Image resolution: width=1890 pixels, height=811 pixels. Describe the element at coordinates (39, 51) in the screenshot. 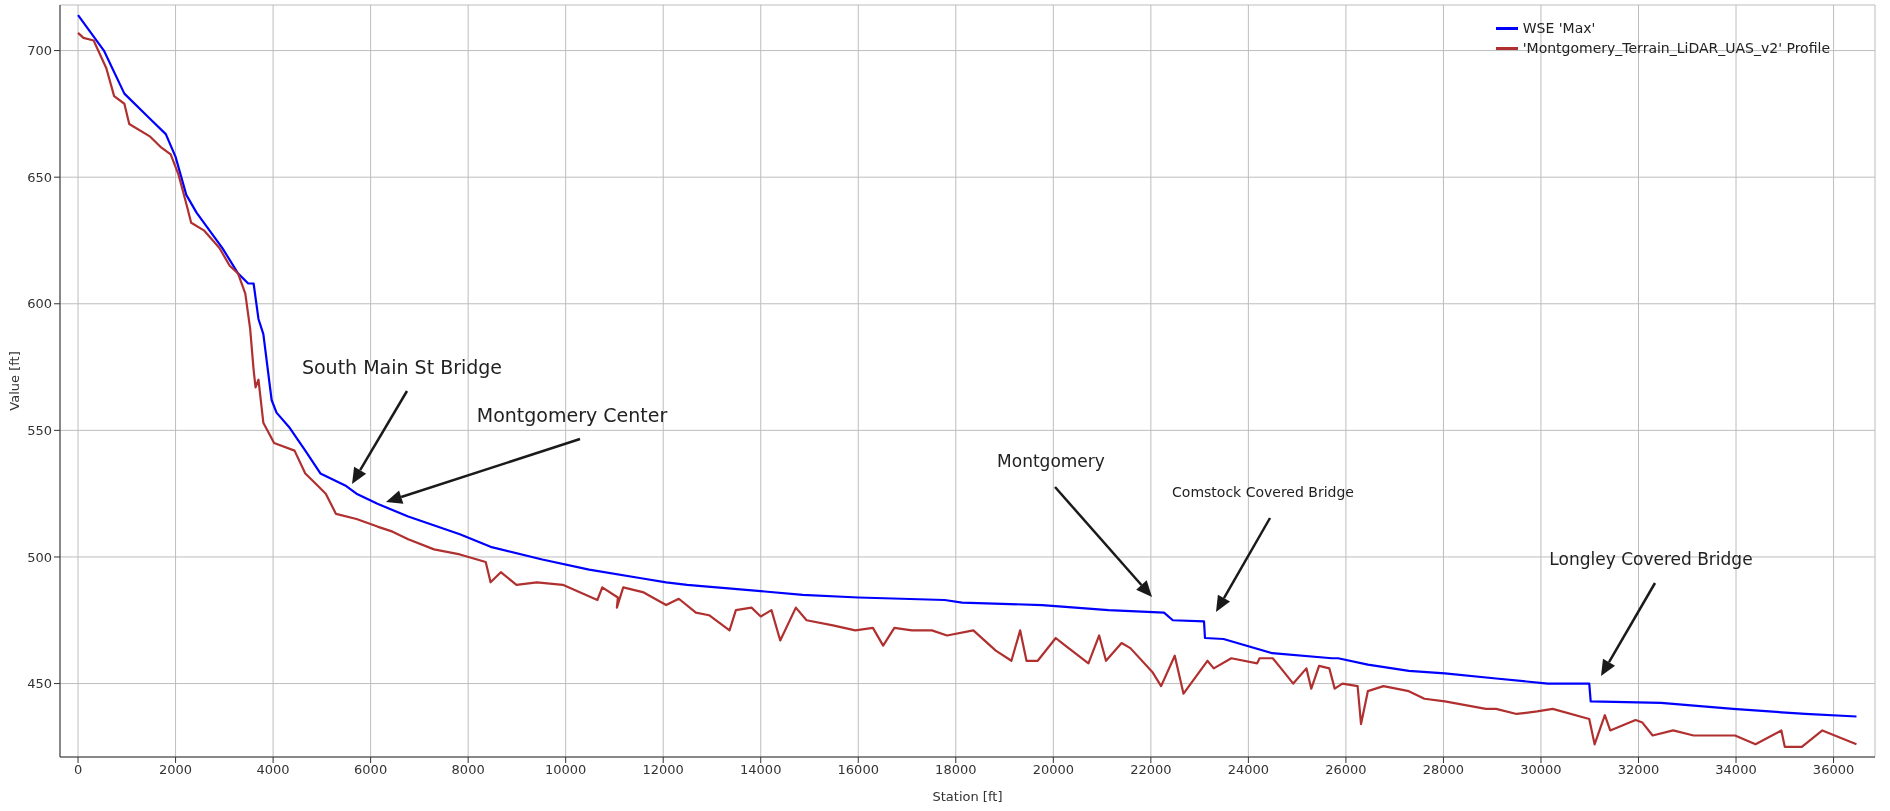

I see `y-tick-label: 700` at that location.